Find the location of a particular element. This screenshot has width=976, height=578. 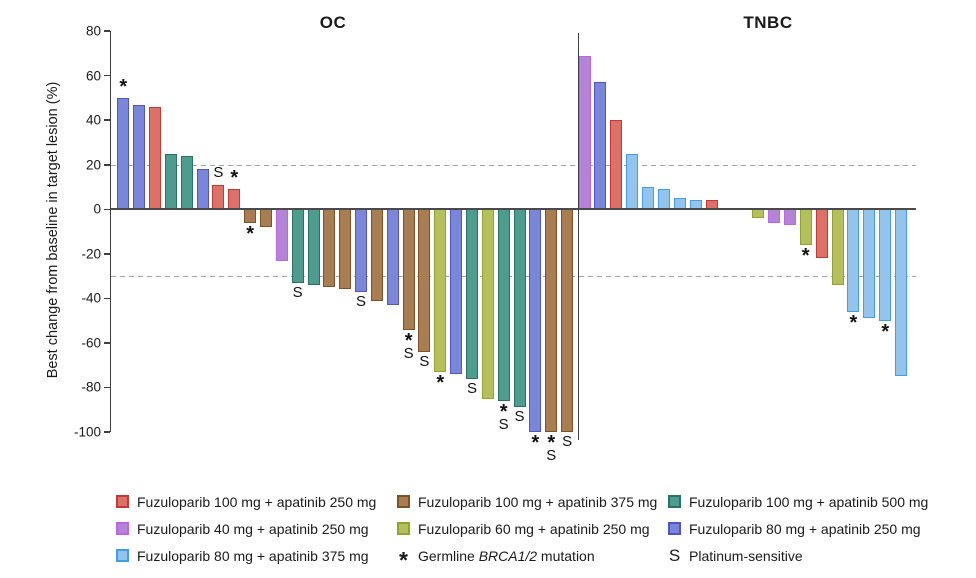

y-axis-line is located at coordinates (110, 231).